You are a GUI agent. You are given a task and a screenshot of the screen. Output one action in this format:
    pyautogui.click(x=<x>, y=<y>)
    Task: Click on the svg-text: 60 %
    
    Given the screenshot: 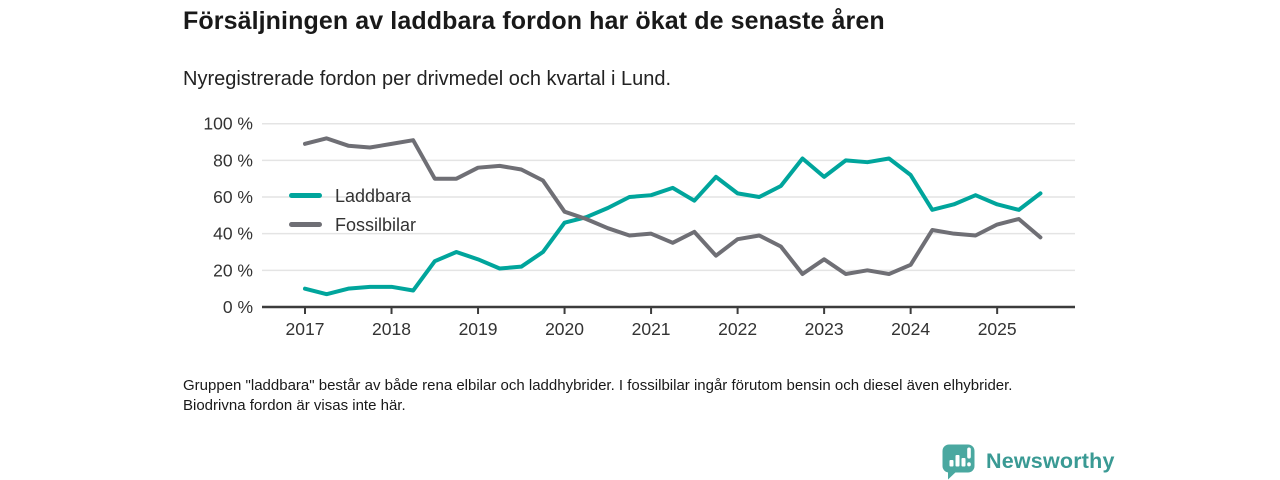 What is the action you would take?
    pyautogui.click(x=233, y=197)
    